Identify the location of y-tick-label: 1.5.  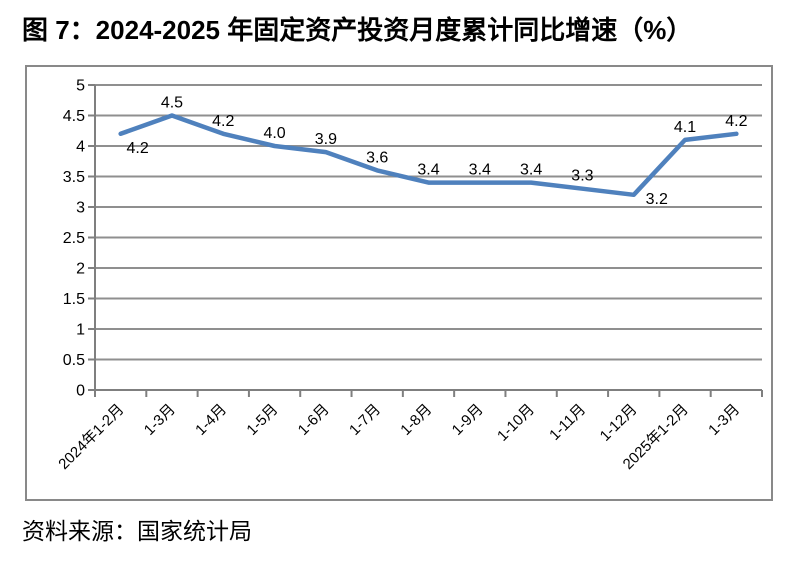
(74, 299).